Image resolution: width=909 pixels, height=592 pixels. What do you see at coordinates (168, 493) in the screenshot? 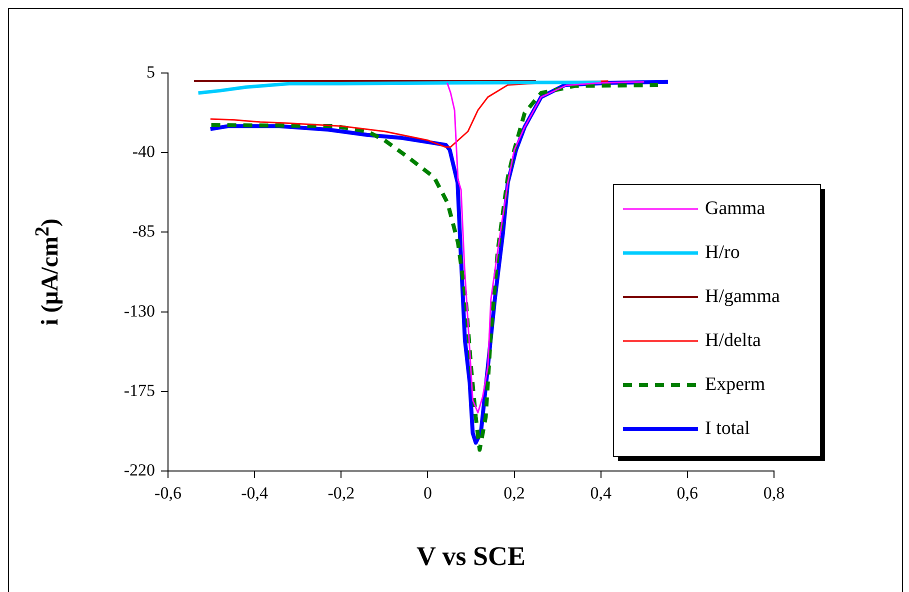
I see `x-tick-label: -0,6` at bounding box center [168, 493].